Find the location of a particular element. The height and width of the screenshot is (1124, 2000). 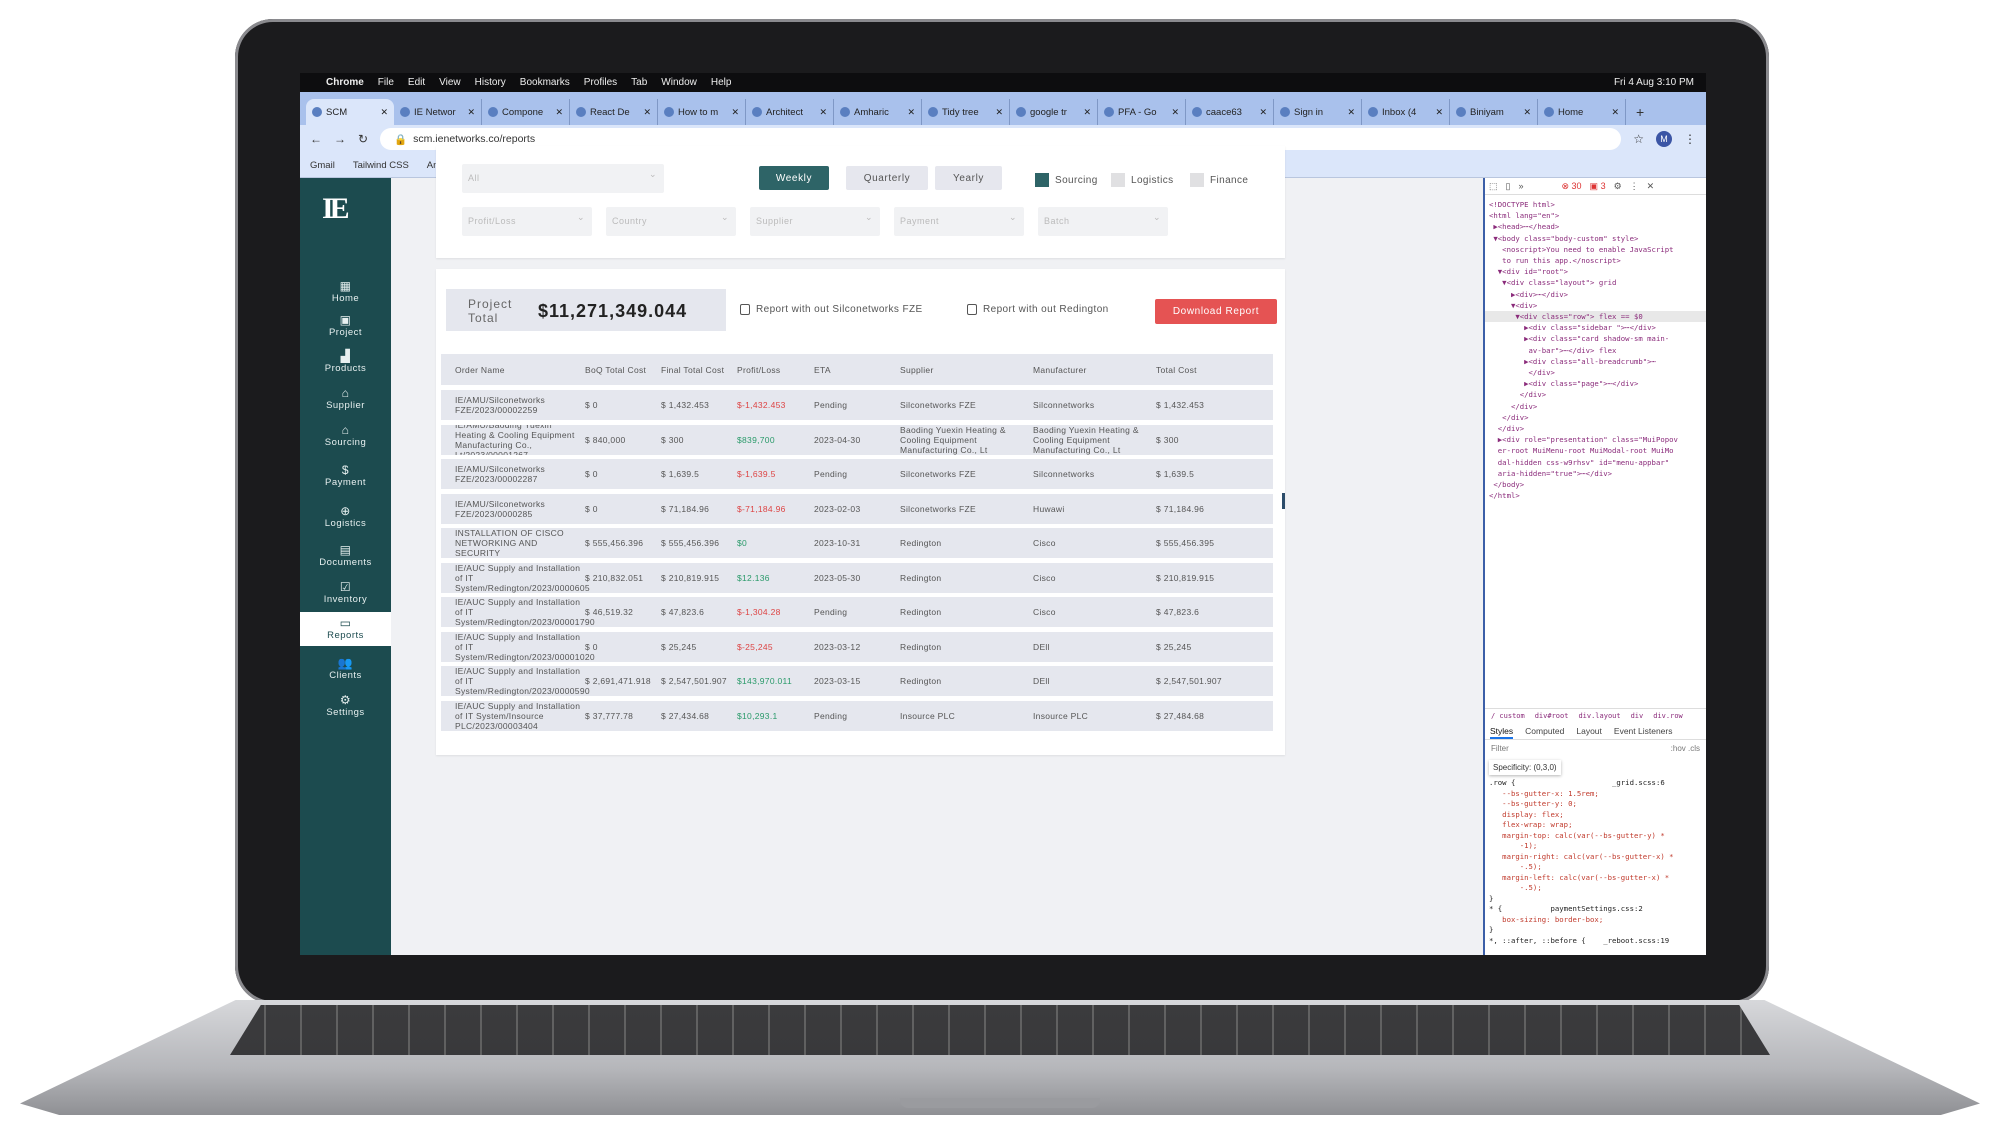

dom-node: ▼<div id="root"> is located at coordinates (1529, 272).